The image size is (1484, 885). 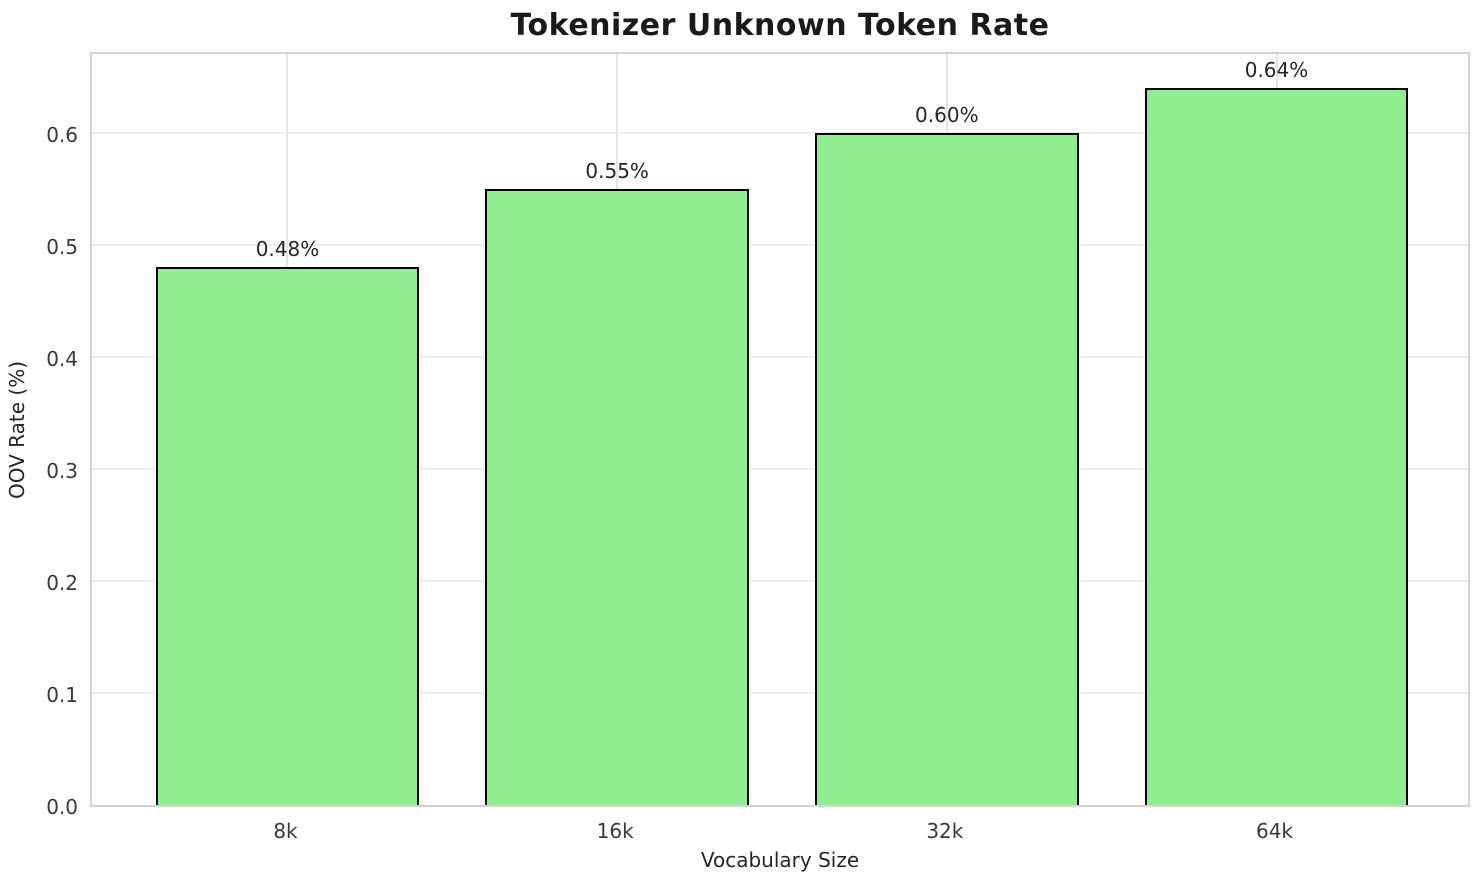 What do you see at coordinates (1274, 831) in the screenshot?
I see `x-tick-label: 64k` at bounding box center [1274, 831].